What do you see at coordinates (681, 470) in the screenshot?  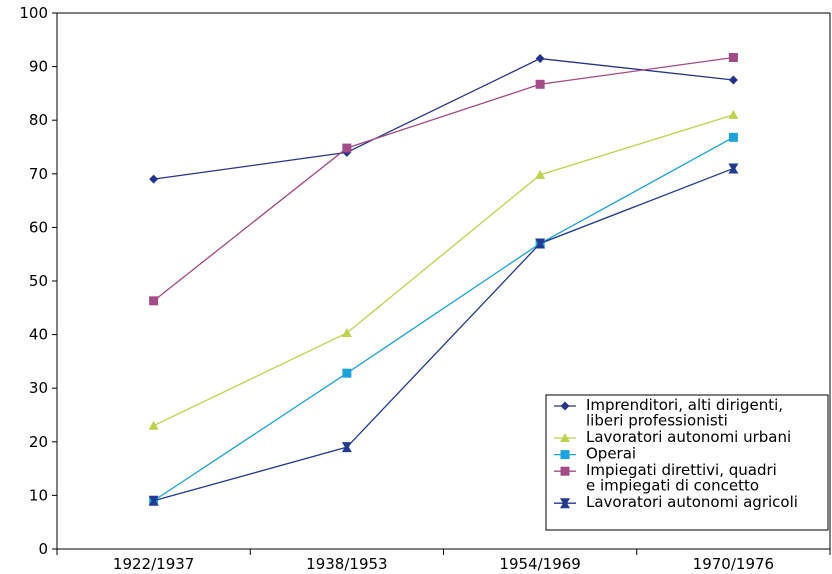 I see `legend-label: Impiegati direttivi, quadri` at bounding box center [681, 470].